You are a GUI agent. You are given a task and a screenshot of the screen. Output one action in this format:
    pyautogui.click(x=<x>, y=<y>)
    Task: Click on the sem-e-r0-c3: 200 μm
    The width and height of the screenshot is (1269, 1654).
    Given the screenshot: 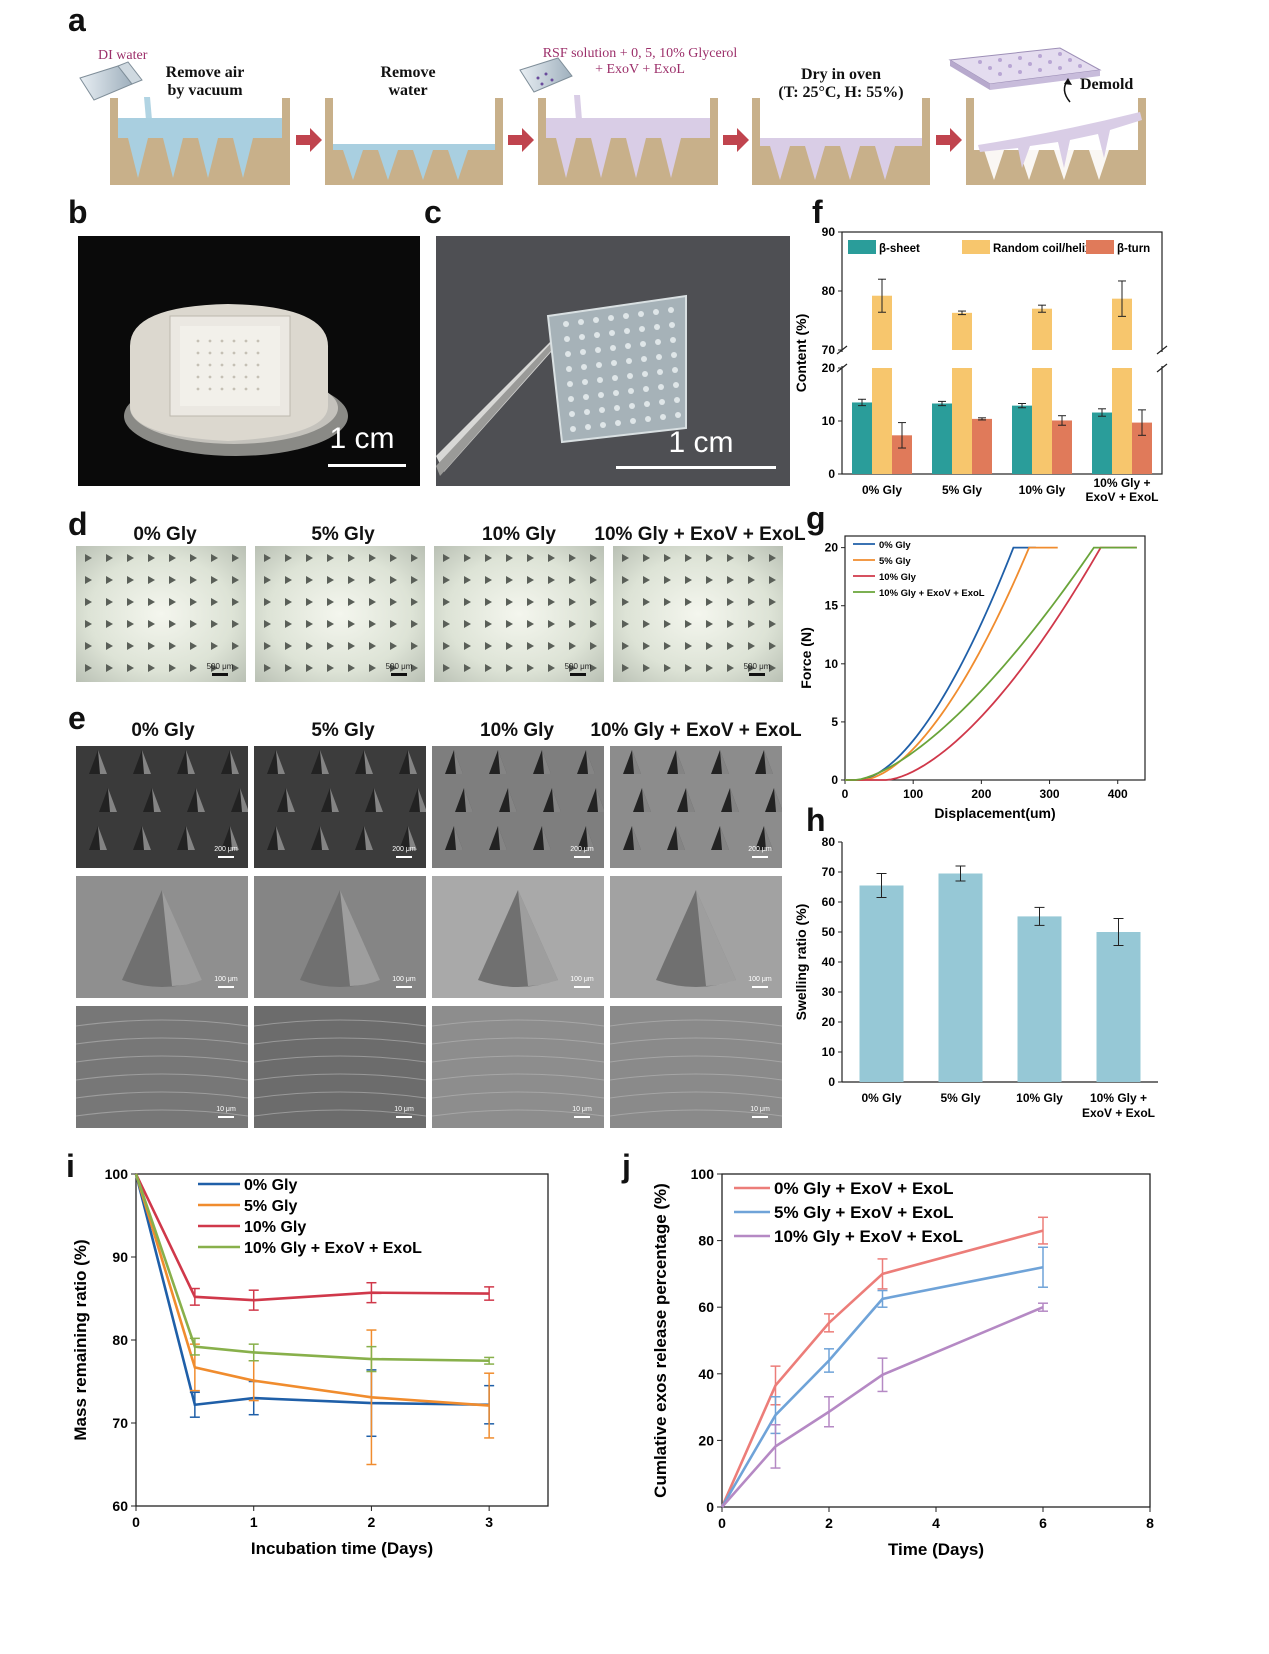 What is the action you would take?
    pyautogui.click(x=696, y=807)
    